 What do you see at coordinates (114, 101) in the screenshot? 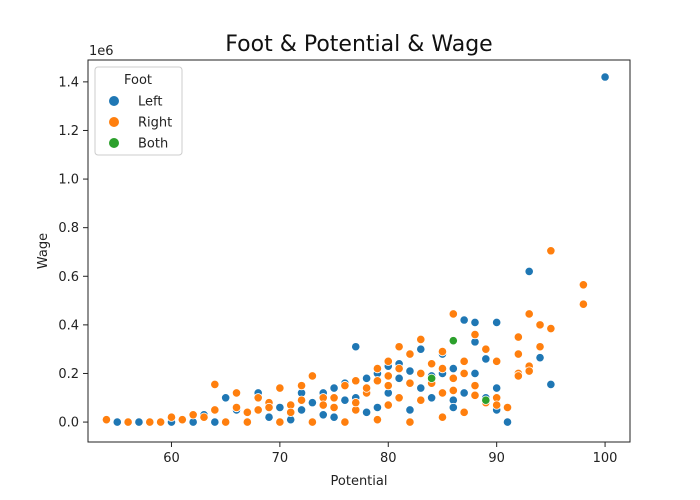
I see `legend-marker-left` at bounding box center [114, 101].